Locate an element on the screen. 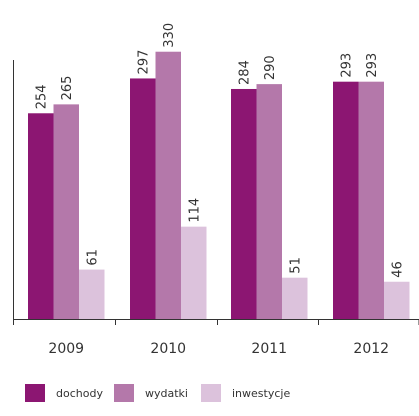  legend-label-wydatki: wydatki is located at coordinates (166, 393).